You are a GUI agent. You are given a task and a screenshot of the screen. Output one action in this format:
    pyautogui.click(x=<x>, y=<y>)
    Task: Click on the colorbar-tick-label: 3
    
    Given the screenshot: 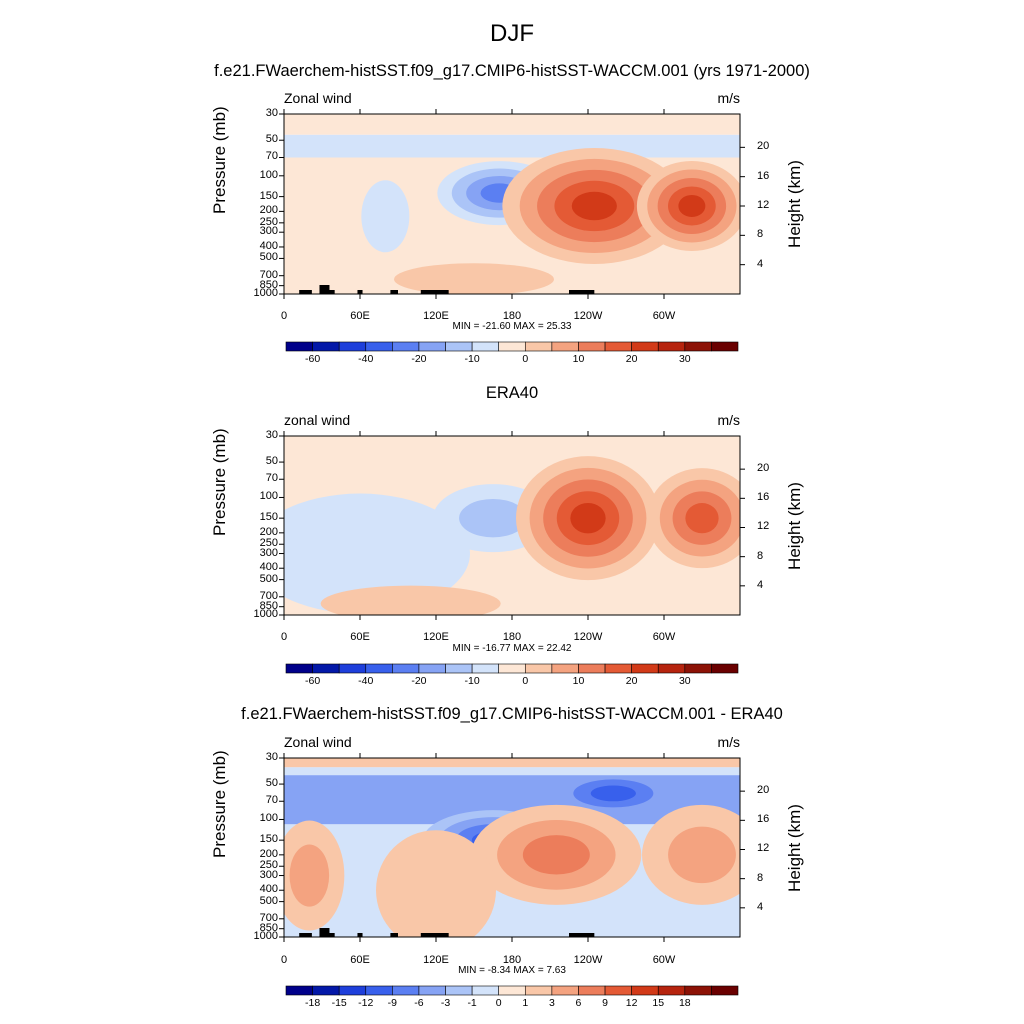 What is the action you would take?
    pyautogui.click(x=551, y=1003)
    